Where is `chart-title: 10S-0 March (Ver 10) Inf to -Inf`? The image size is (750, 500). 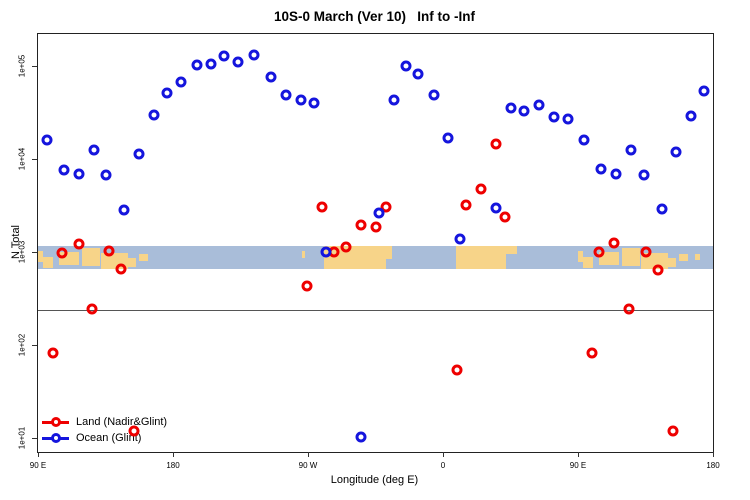
chart-title: 10S-0 March (Ver 10) Inf to -Inf is located at coordinates (374, 16).